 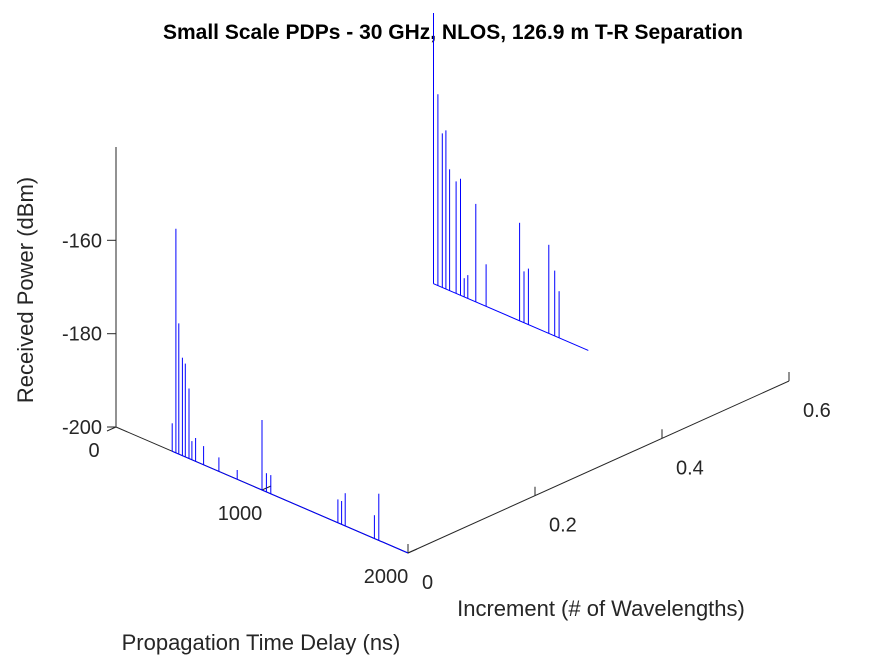 What do you see at coordinates (690, 468) in the screenshot?
I see `y-tick-label: 0.4` at bounding box center [690, 468].